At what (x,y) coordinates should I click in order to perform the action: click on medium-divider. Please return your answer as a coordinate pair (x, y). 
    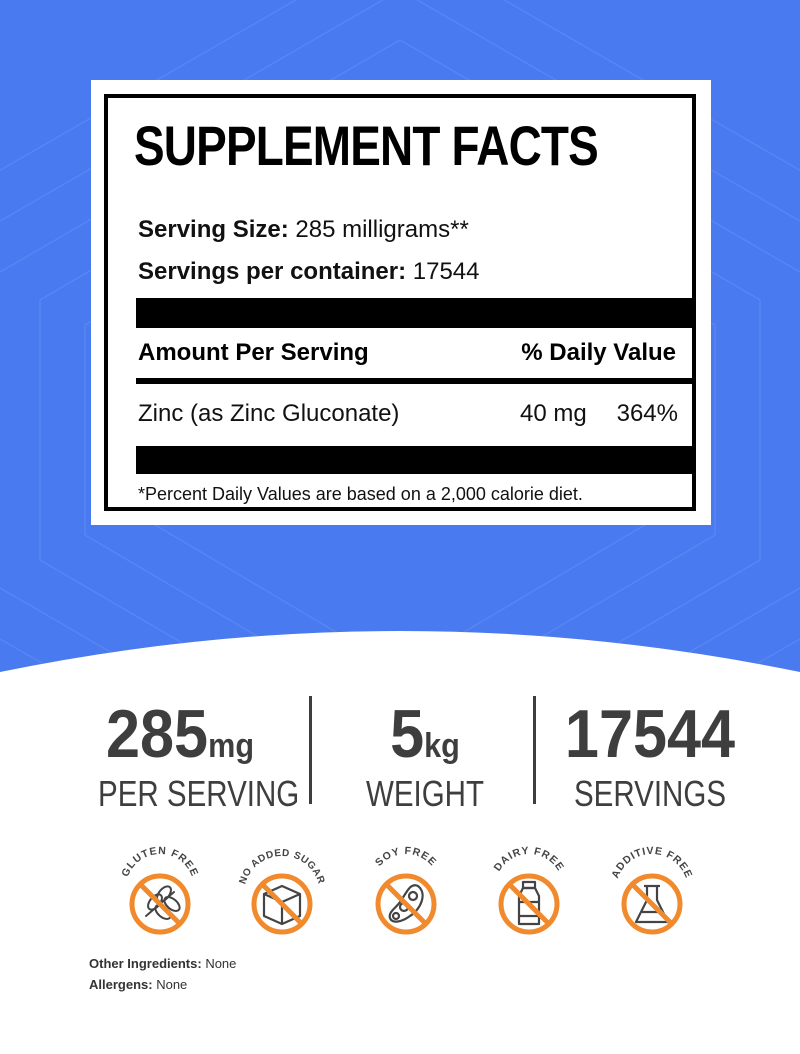
    Looking at the image, I should click on (416, 381).